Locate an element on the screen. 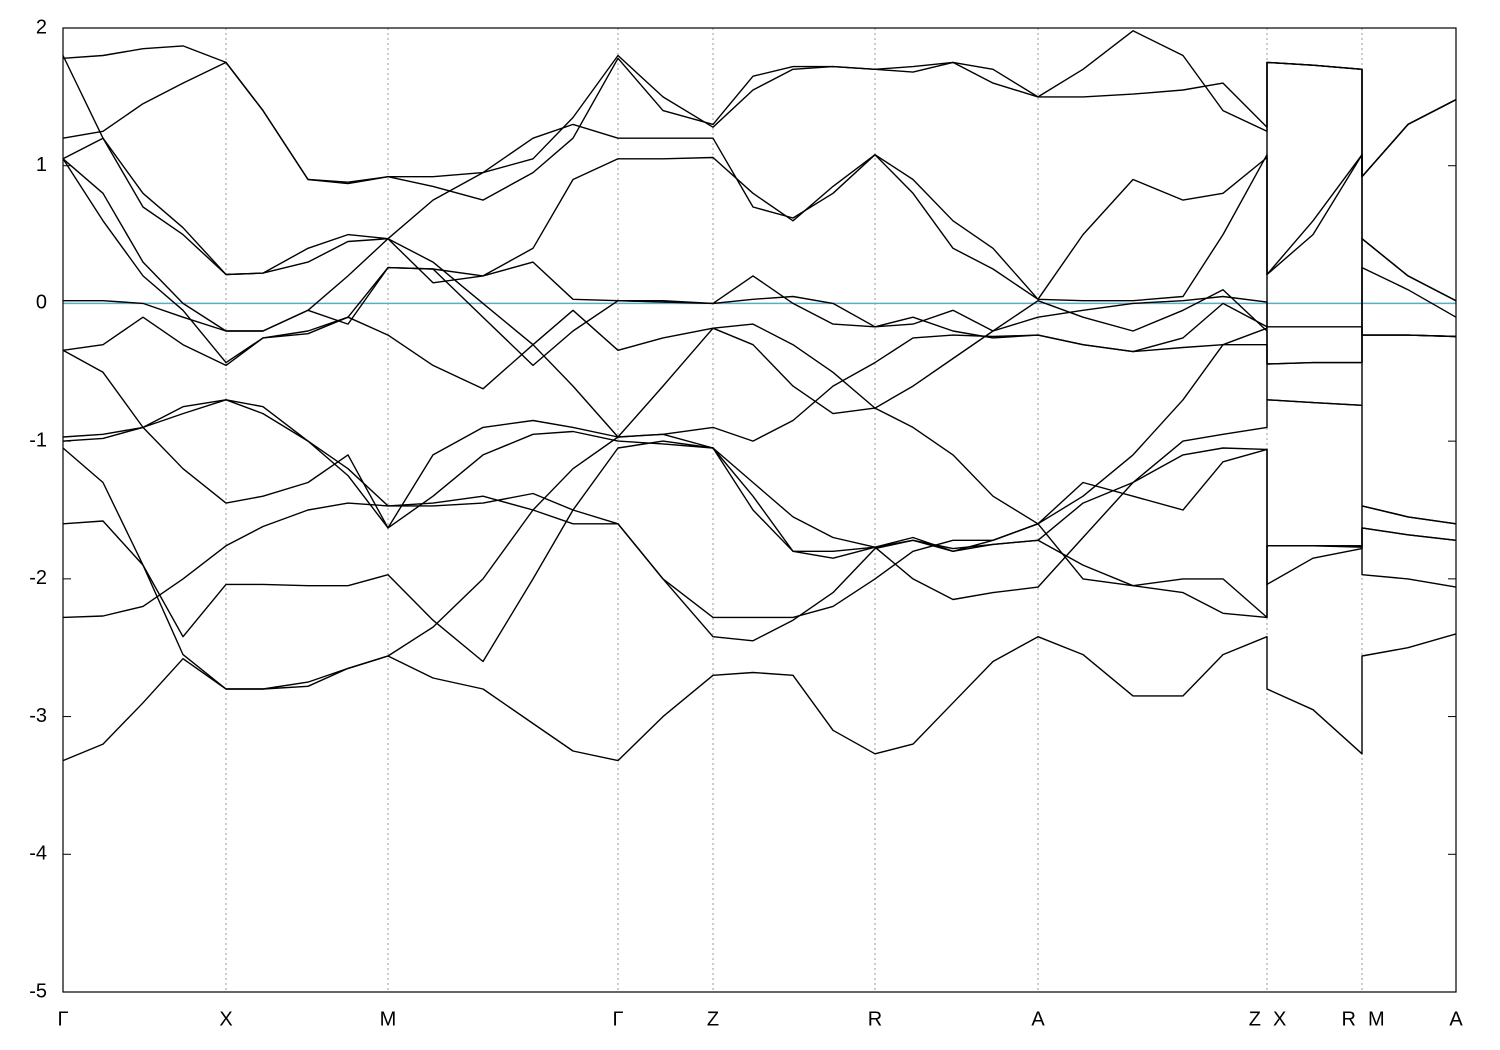 This screenshot has height=1050, width=1500. y-tick-label: -4 is located at coordinates (38, 854).